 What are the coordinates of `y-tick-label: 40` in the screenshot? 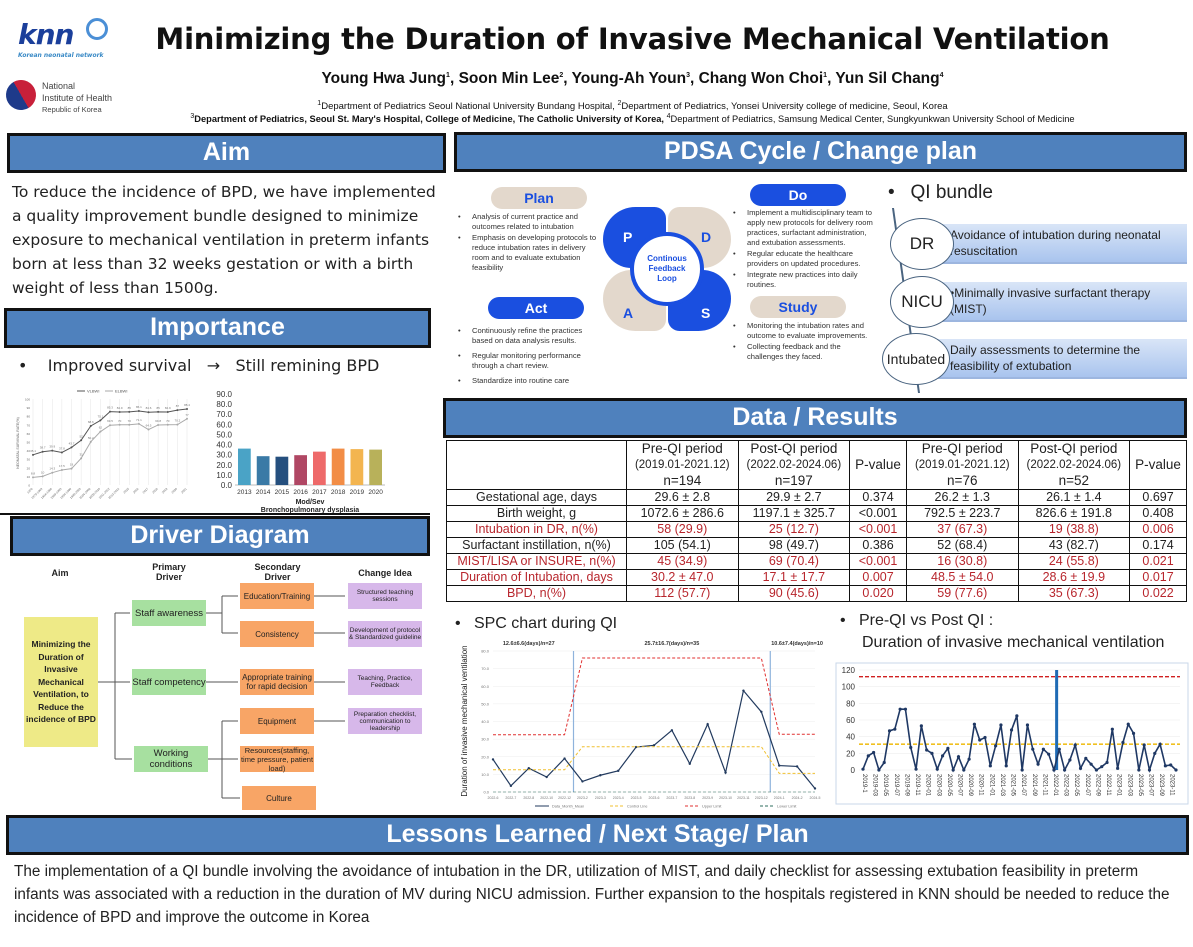 It's located at (29, 451).